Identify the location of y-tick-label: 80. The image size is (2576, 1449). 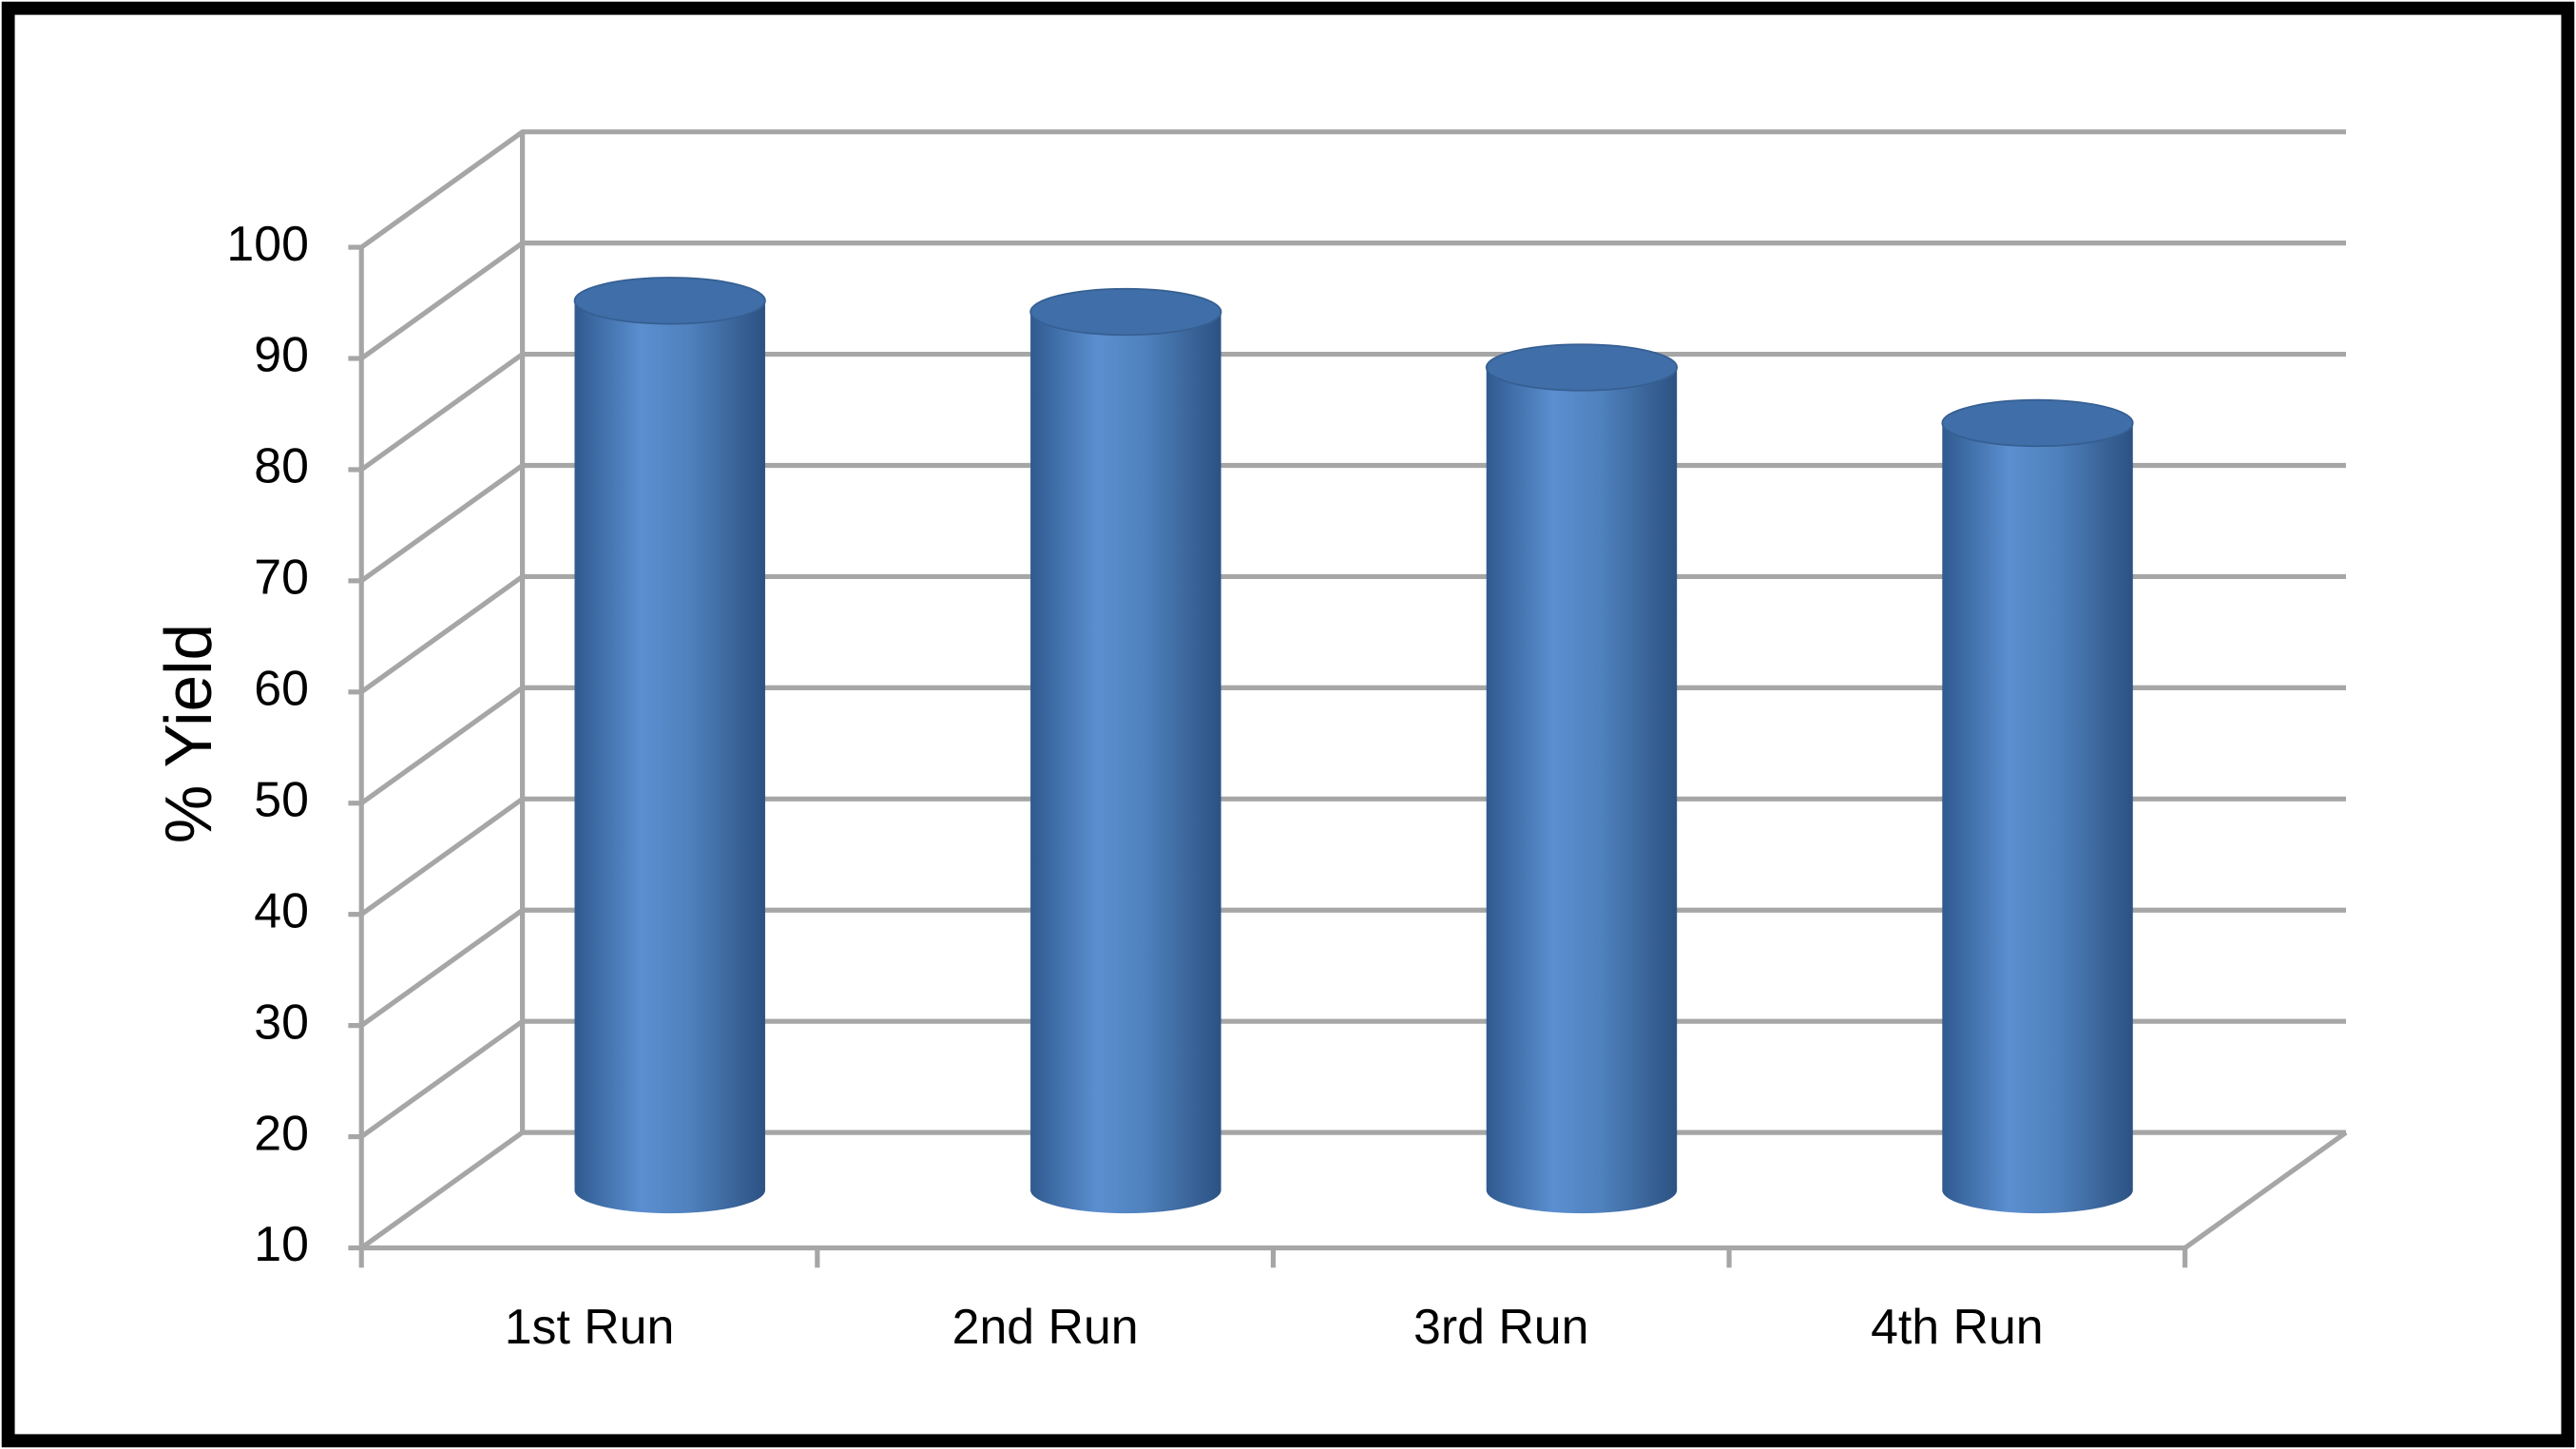
(282, 466).